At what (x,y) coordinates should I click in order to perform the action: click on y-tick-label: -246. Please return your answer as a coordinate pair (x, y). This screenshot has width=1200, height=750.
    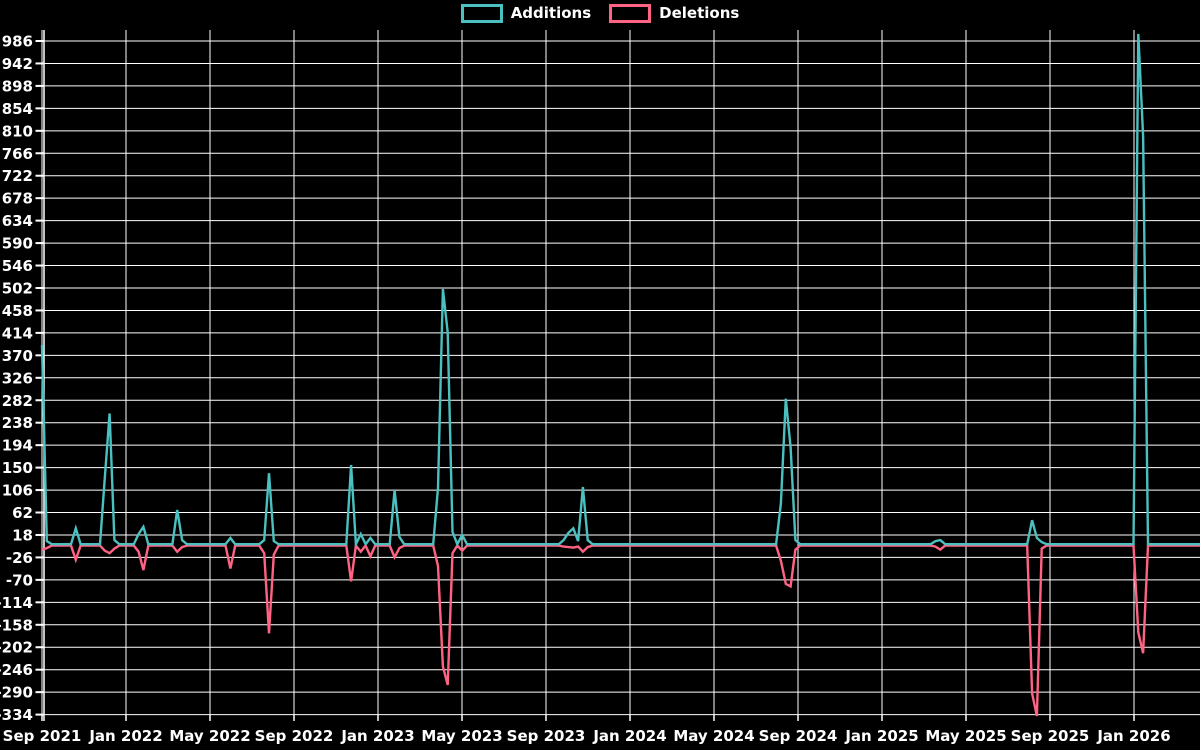
    Looking at the image, I should click on (16, 670).